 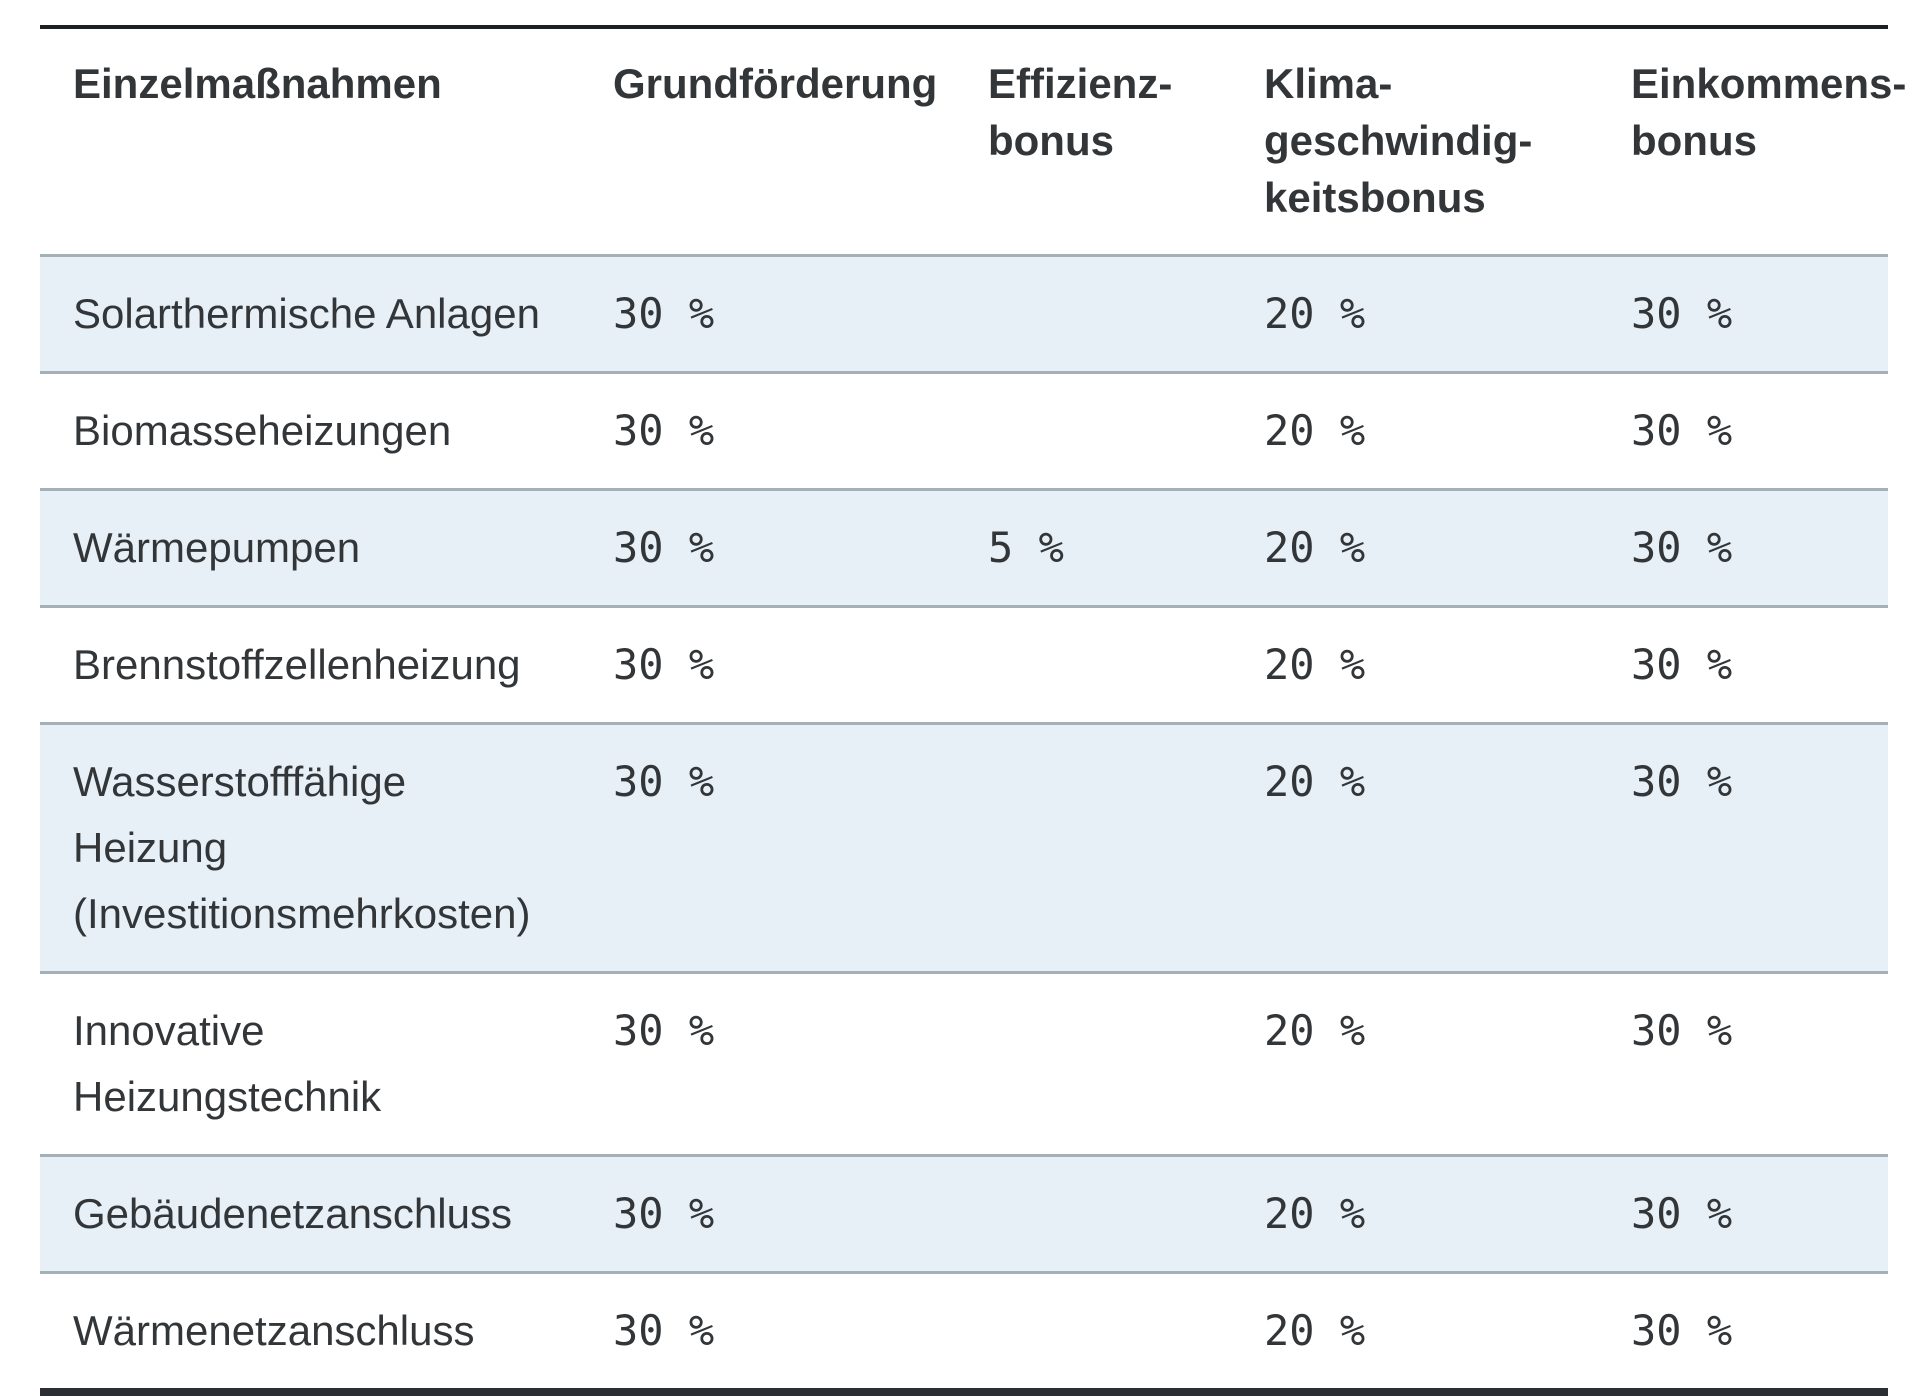 I want to click on measure-name-cell: Gebäudenetzanschluss, so click(x=292, y=1213).